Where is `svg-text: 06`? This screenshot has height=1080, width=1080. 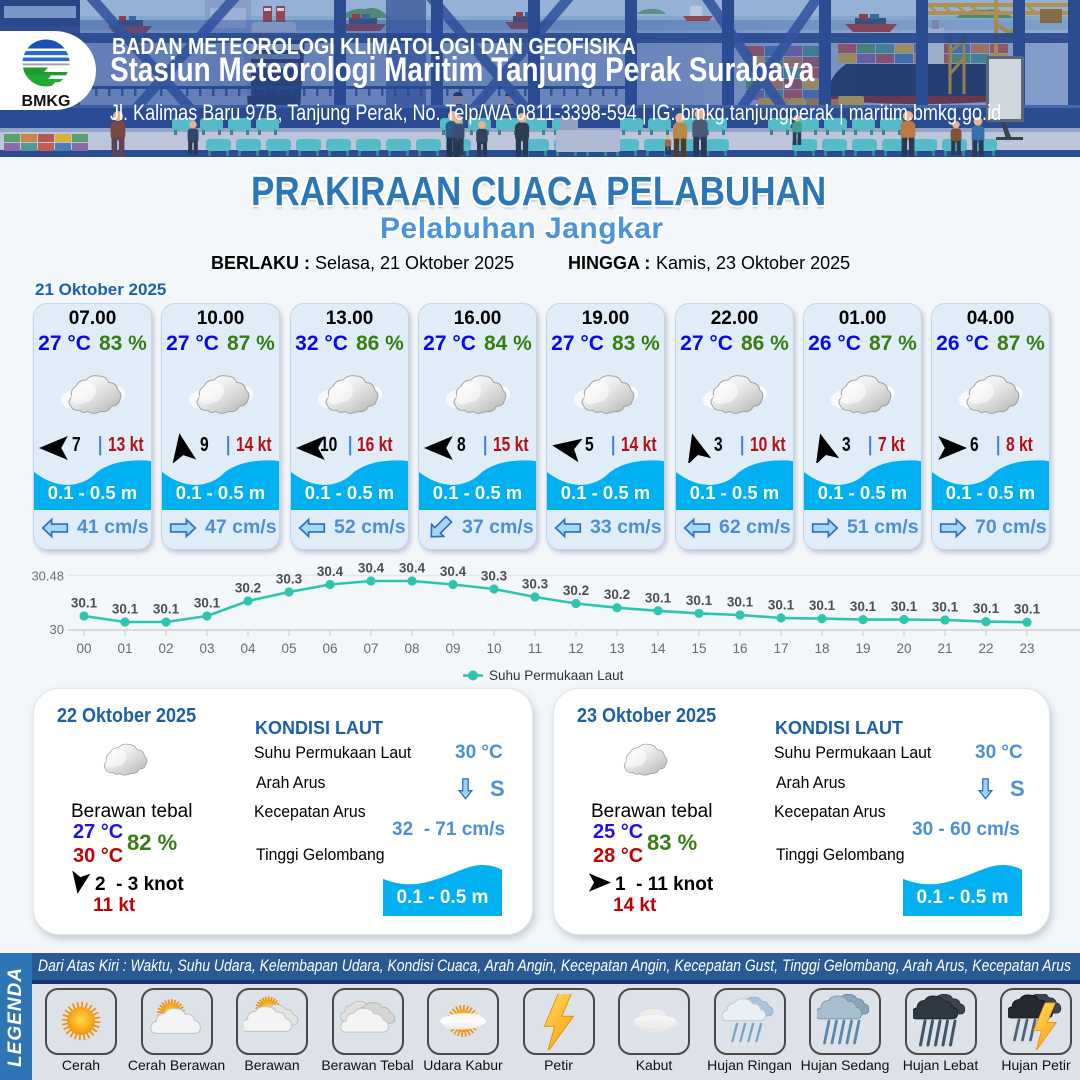
svg-text: 06 is located at coordinates (329, 648).